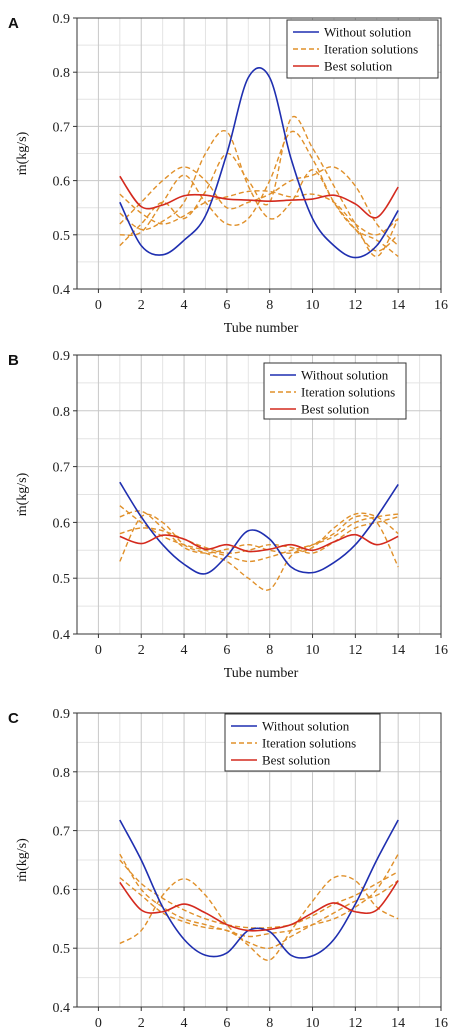 The image size is (459, 1035). Describe the element at coordinates (62, 127) in the screenshot. I see `panel-a-y-tick-label: 0.7` at that location.